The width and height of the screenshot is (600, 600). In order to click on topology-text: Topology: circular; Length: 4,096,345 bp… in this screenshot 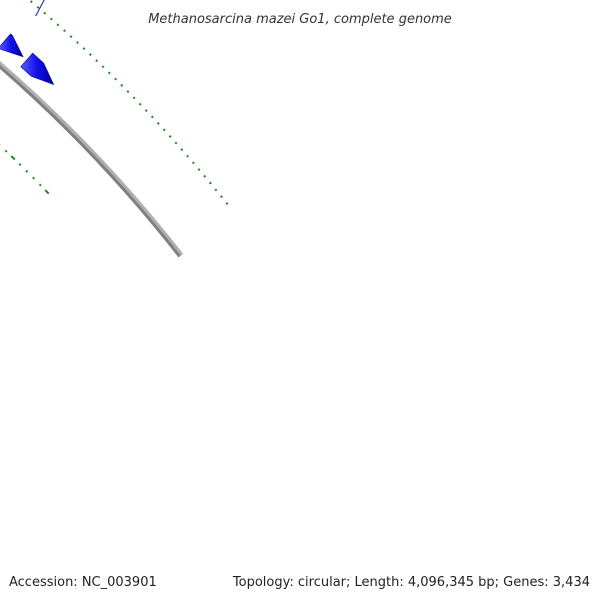, I will do `click(411, 582)`.